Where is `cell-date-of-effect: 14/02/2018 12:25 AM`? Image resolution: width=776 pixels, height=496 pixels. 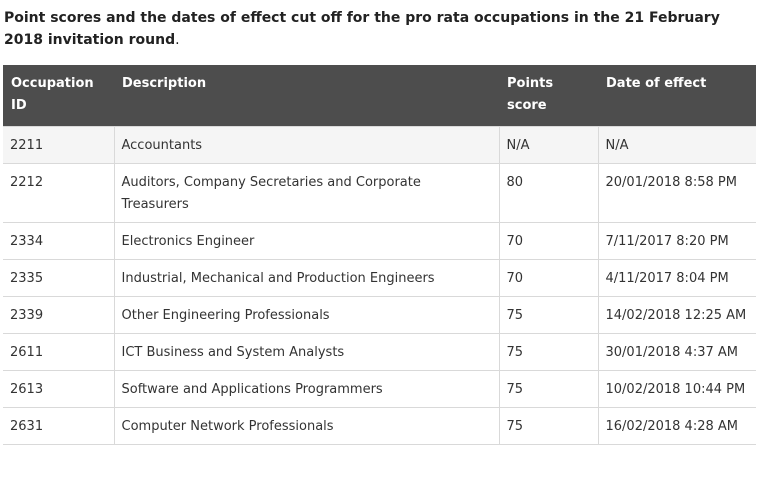 cell-date-of-effect: 14/02/2018 12:25 AM is located at coordinates (676, 315).